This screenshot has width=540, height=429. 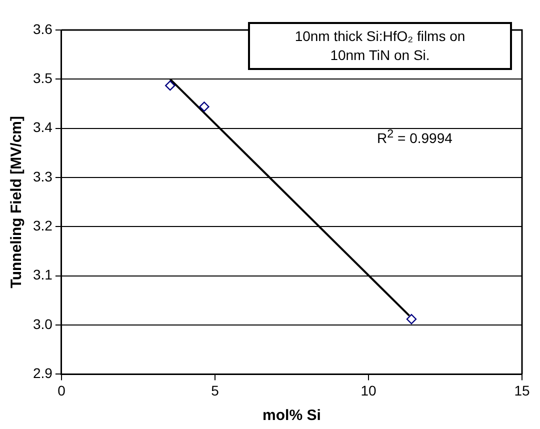 What do you see at coordinates (215, 390) in the screenshot?
I see `x-tick-label: 5` at bounding box center [215, 390].